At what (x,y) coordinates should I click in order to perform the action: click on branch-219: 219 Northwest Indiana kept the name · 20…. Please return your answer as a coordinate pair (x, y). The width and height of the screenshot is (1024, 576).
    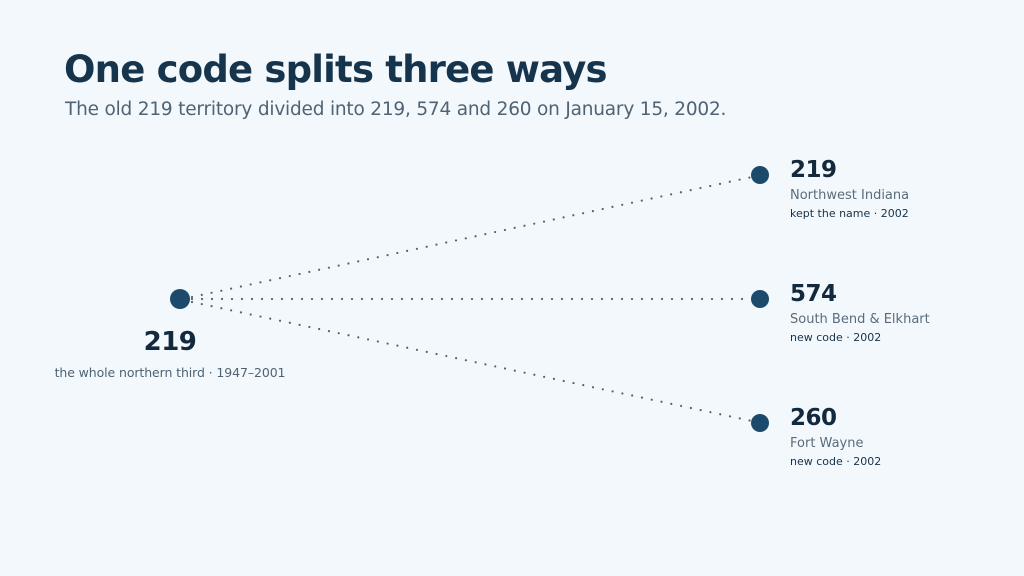
    Looking at the image, I should click on (905, 188).